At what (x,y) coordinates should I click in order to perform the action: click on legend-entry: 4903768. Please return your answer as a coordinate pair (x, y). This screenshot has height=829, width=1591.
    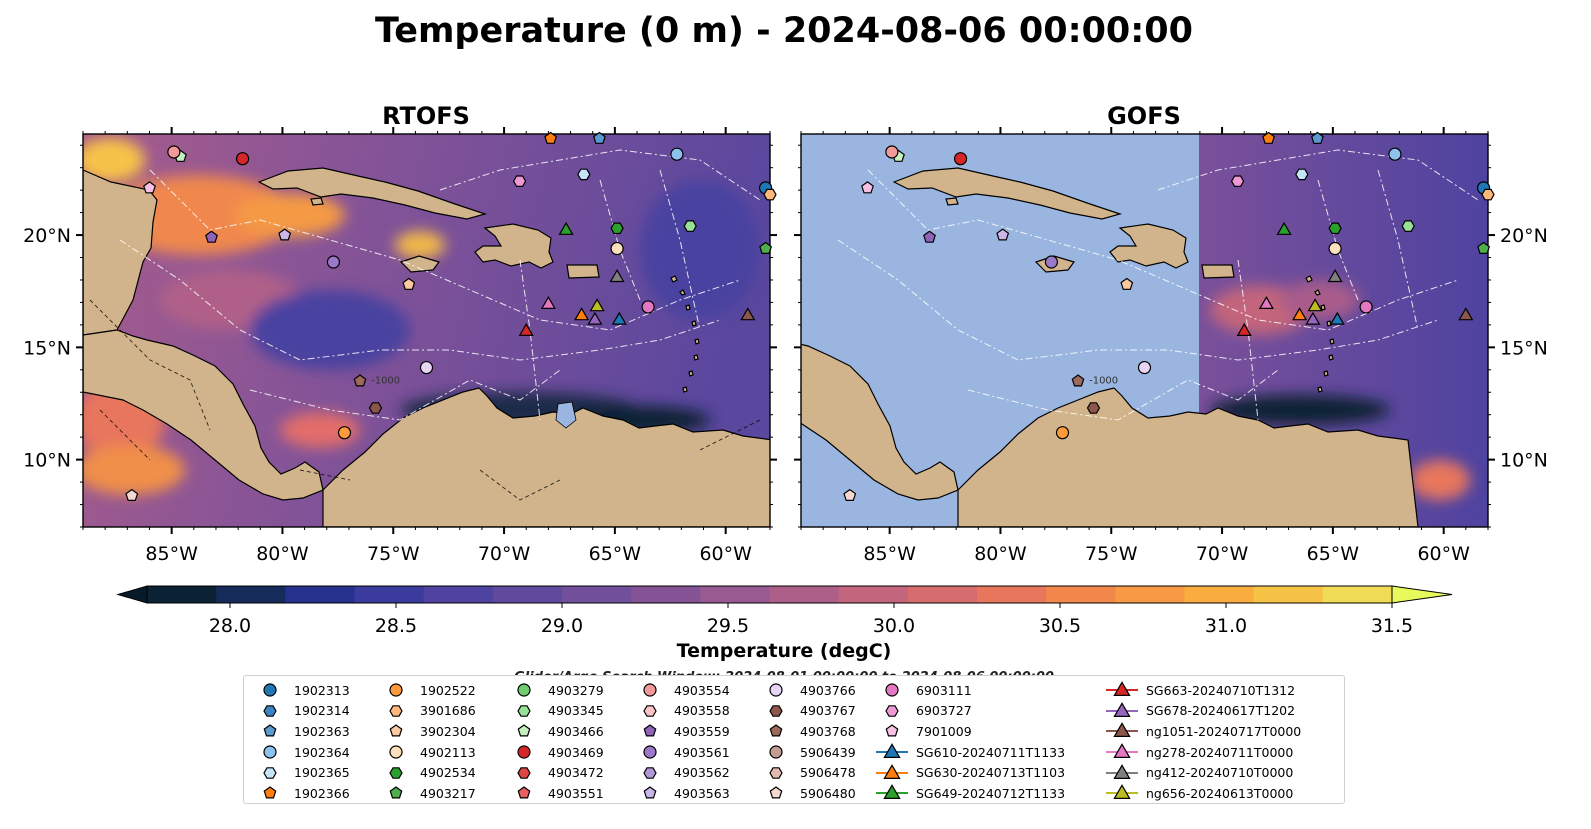
    Looking at the image, I should click on (807, 731).